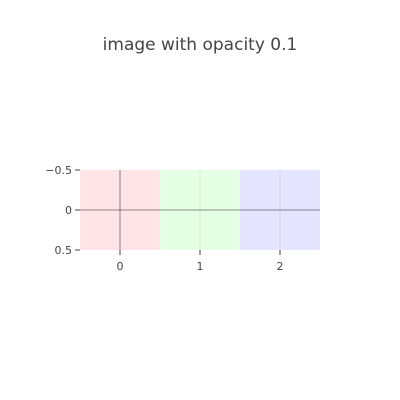 This screenshot has height=400, width=400. I want to click on x-axis: 0 1 2, so click(200, 261).